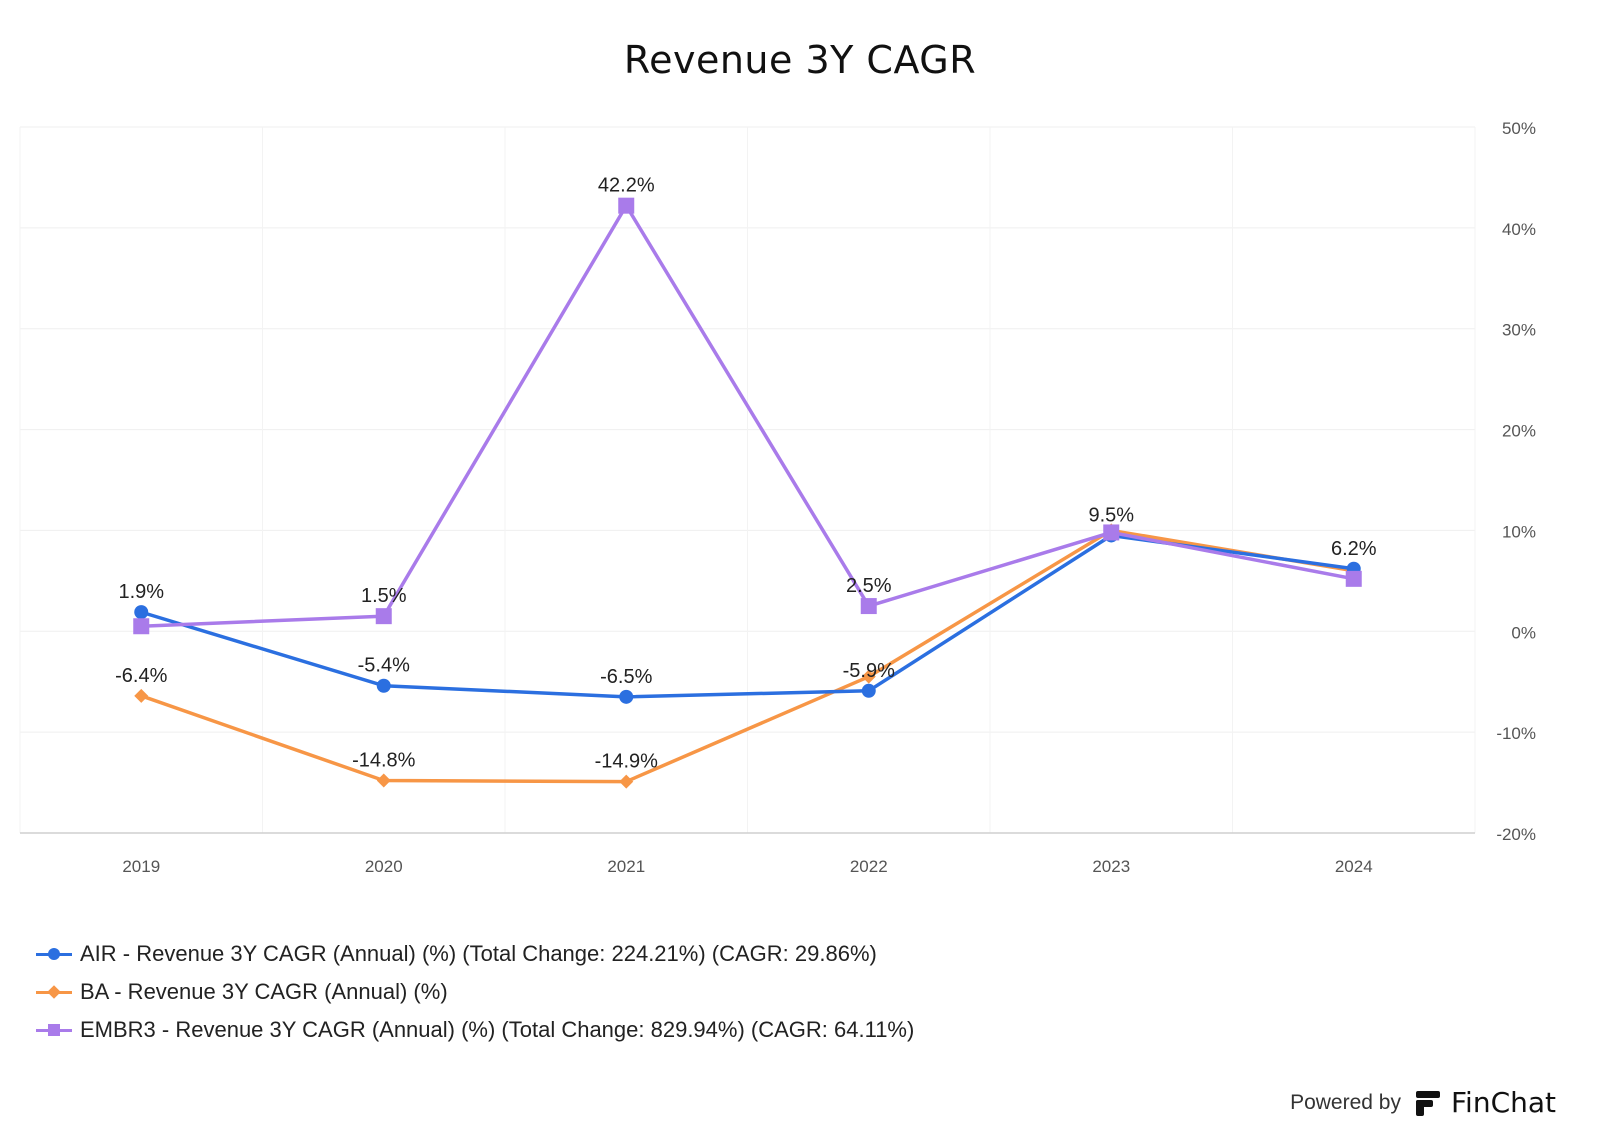 Image resolution: width=1600 pixels, height=1134 pixels. Describe the element at coordinates (141, 866) in the screenshot. I see `x-tick-label: 2019` at that location.